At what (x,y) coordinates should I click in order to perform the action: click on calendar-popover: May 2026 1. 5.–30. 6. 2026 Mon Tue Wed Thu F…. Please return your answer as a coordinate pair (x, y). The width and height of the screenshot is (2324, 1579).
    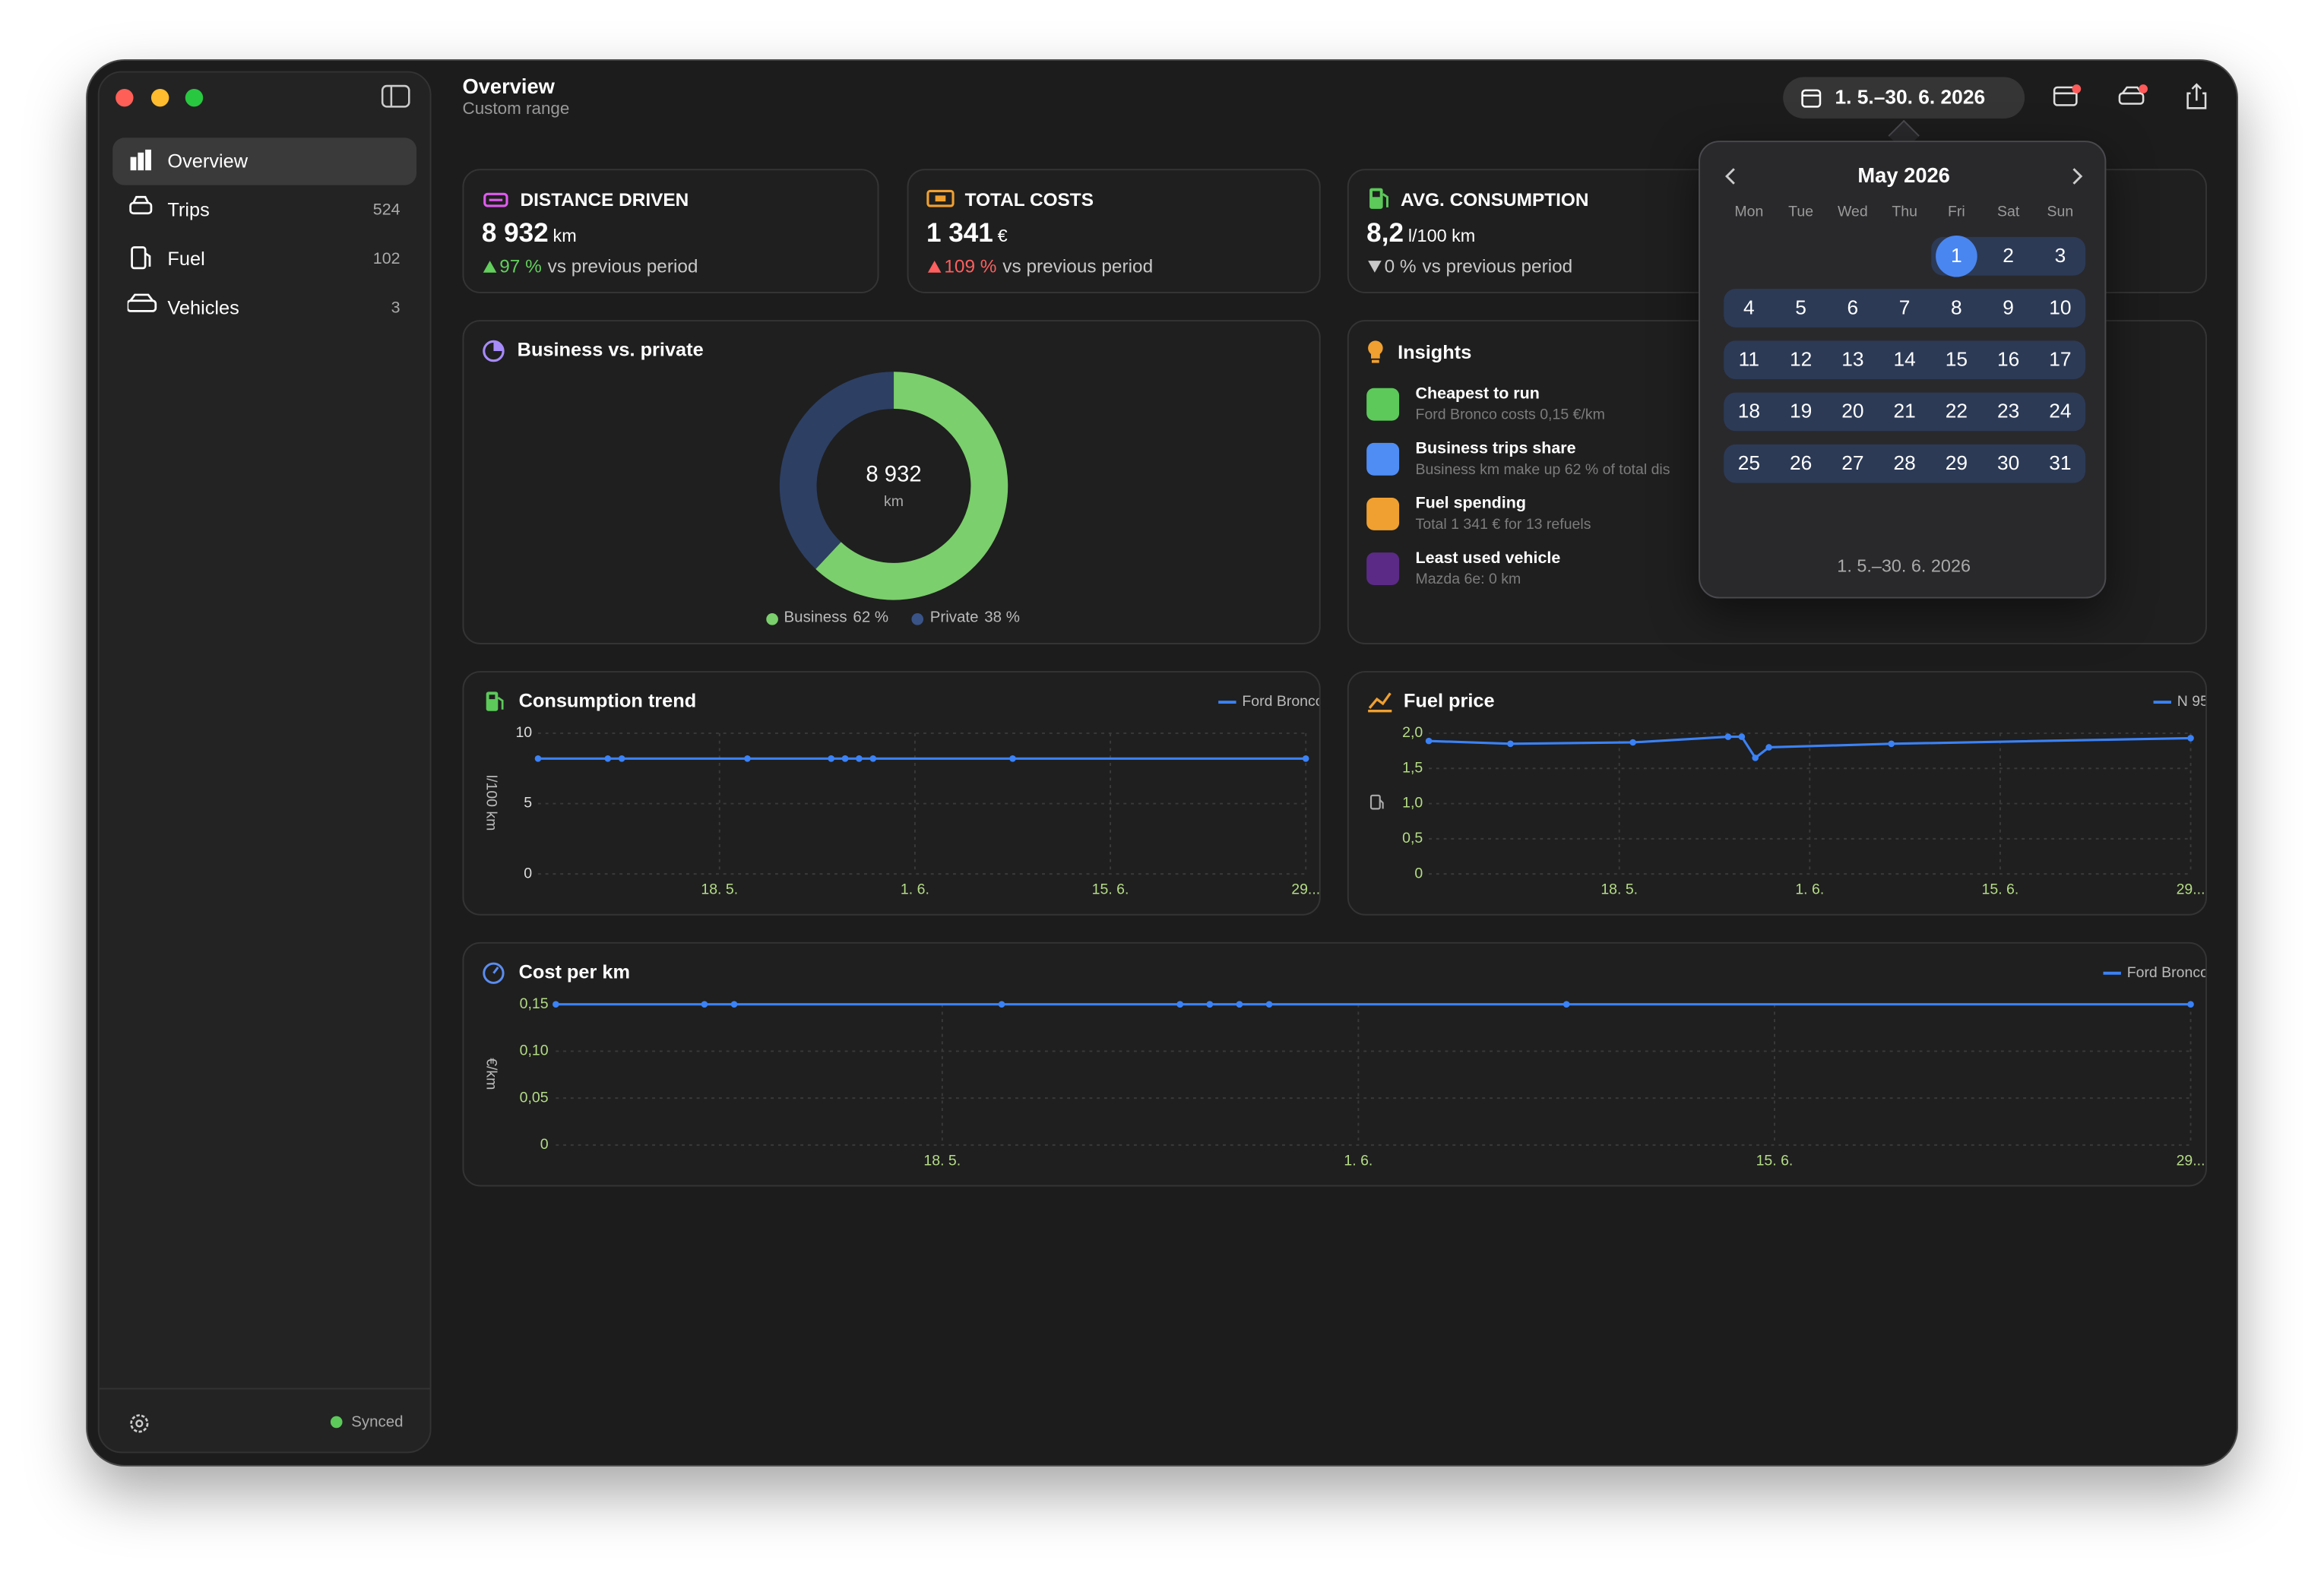
    Looking at the image, I should click on (1903, 370).